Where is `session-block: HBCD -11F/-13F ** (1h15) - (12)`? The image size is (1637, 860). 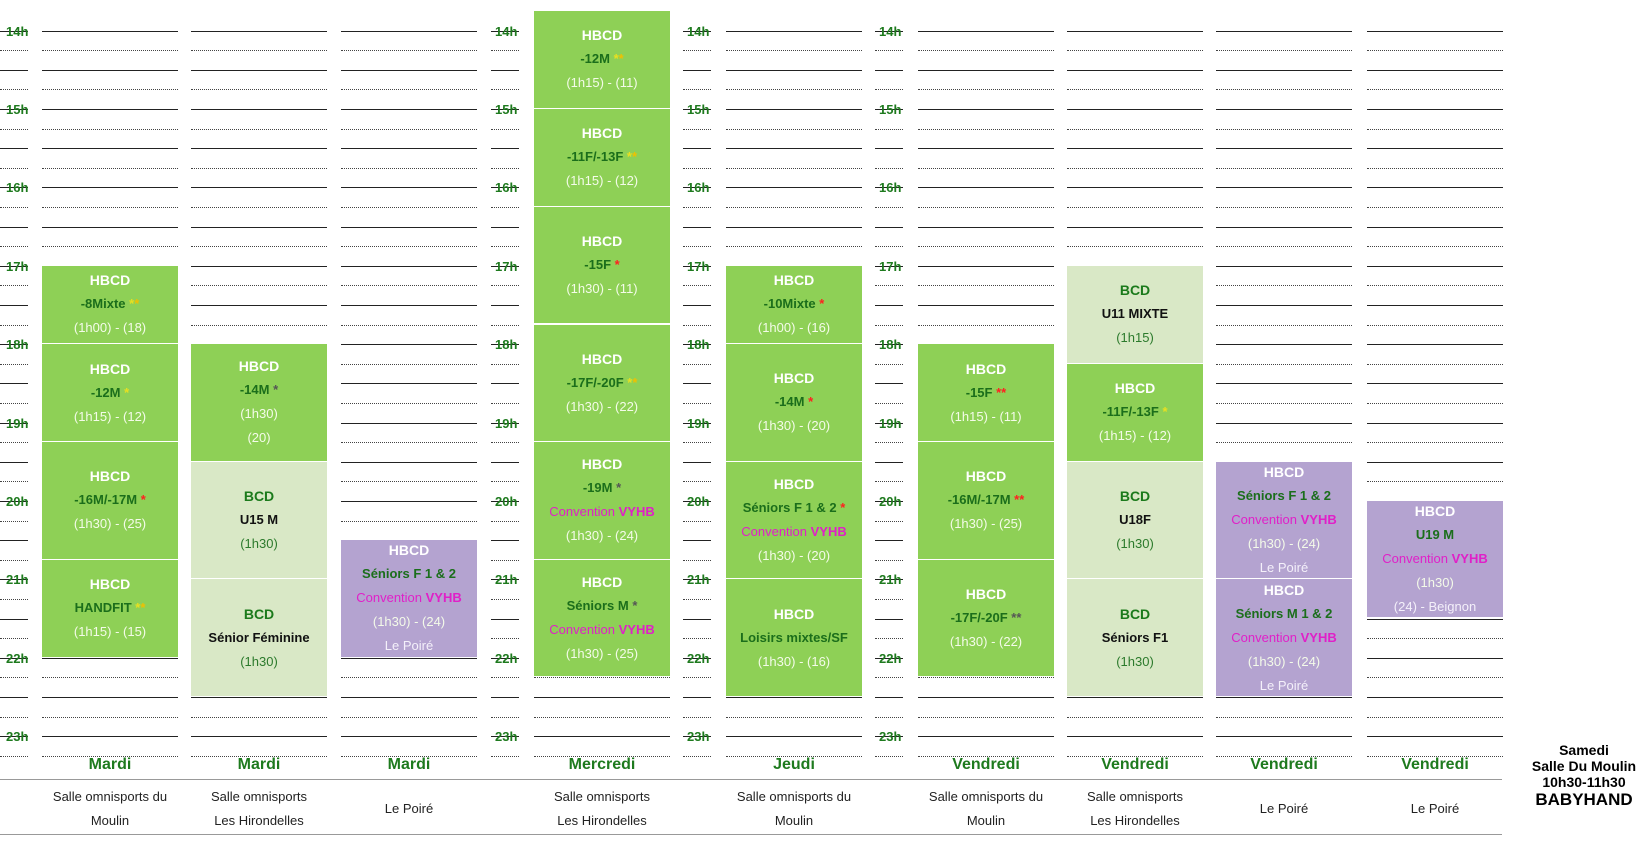
session-block: HBCD -11F/-13F ** (1h15) - (12) is located at coordinates (602, 157).